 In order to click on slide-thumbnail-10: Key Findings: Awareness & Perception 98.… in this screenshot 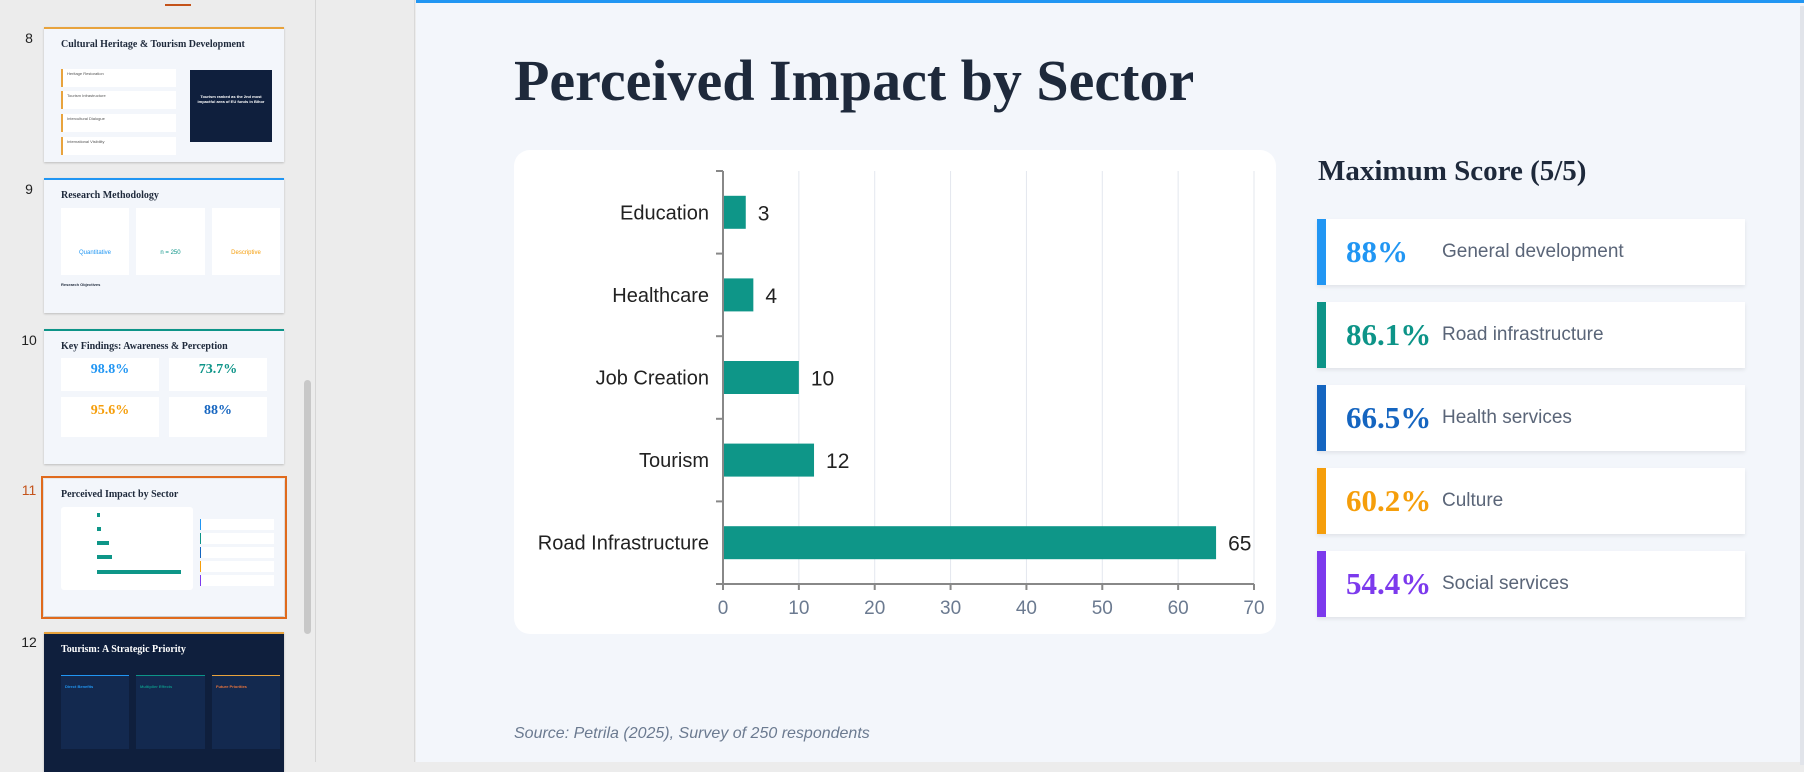, I will do `click(164, 396)`.